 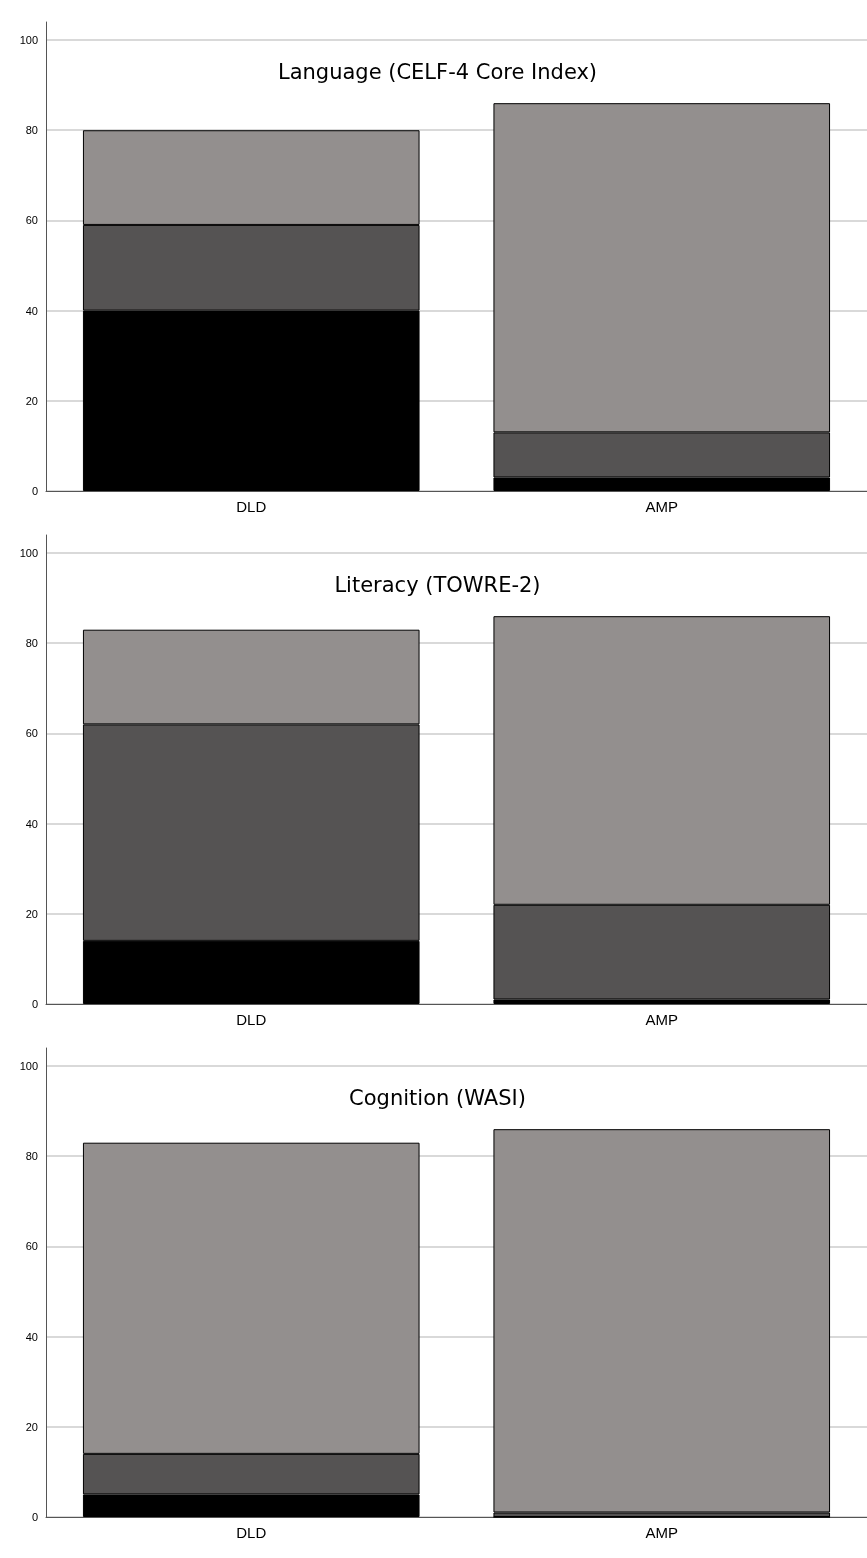 What do you see at coordinates (437, 584) in the screenshot?
I see `text: Literacy (TOWRE-2)` at bounding box center [437, 584].